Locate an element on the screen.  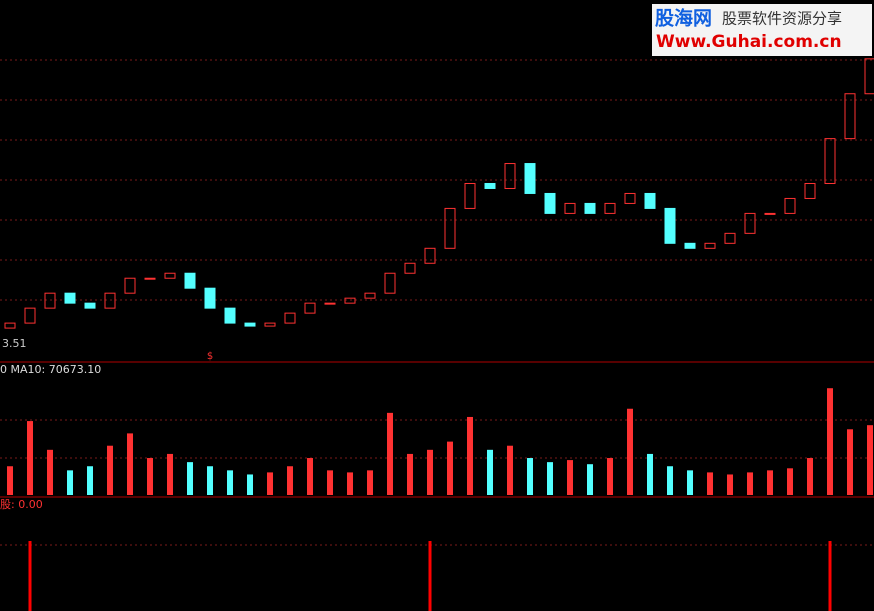
low-label: 3.51 is located at coordinates (14, 343).